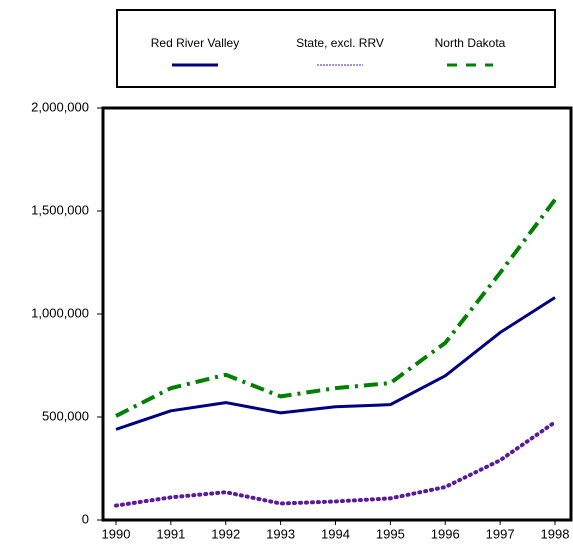  I want to click on x-tick-label: 1995, so click(390, 533).